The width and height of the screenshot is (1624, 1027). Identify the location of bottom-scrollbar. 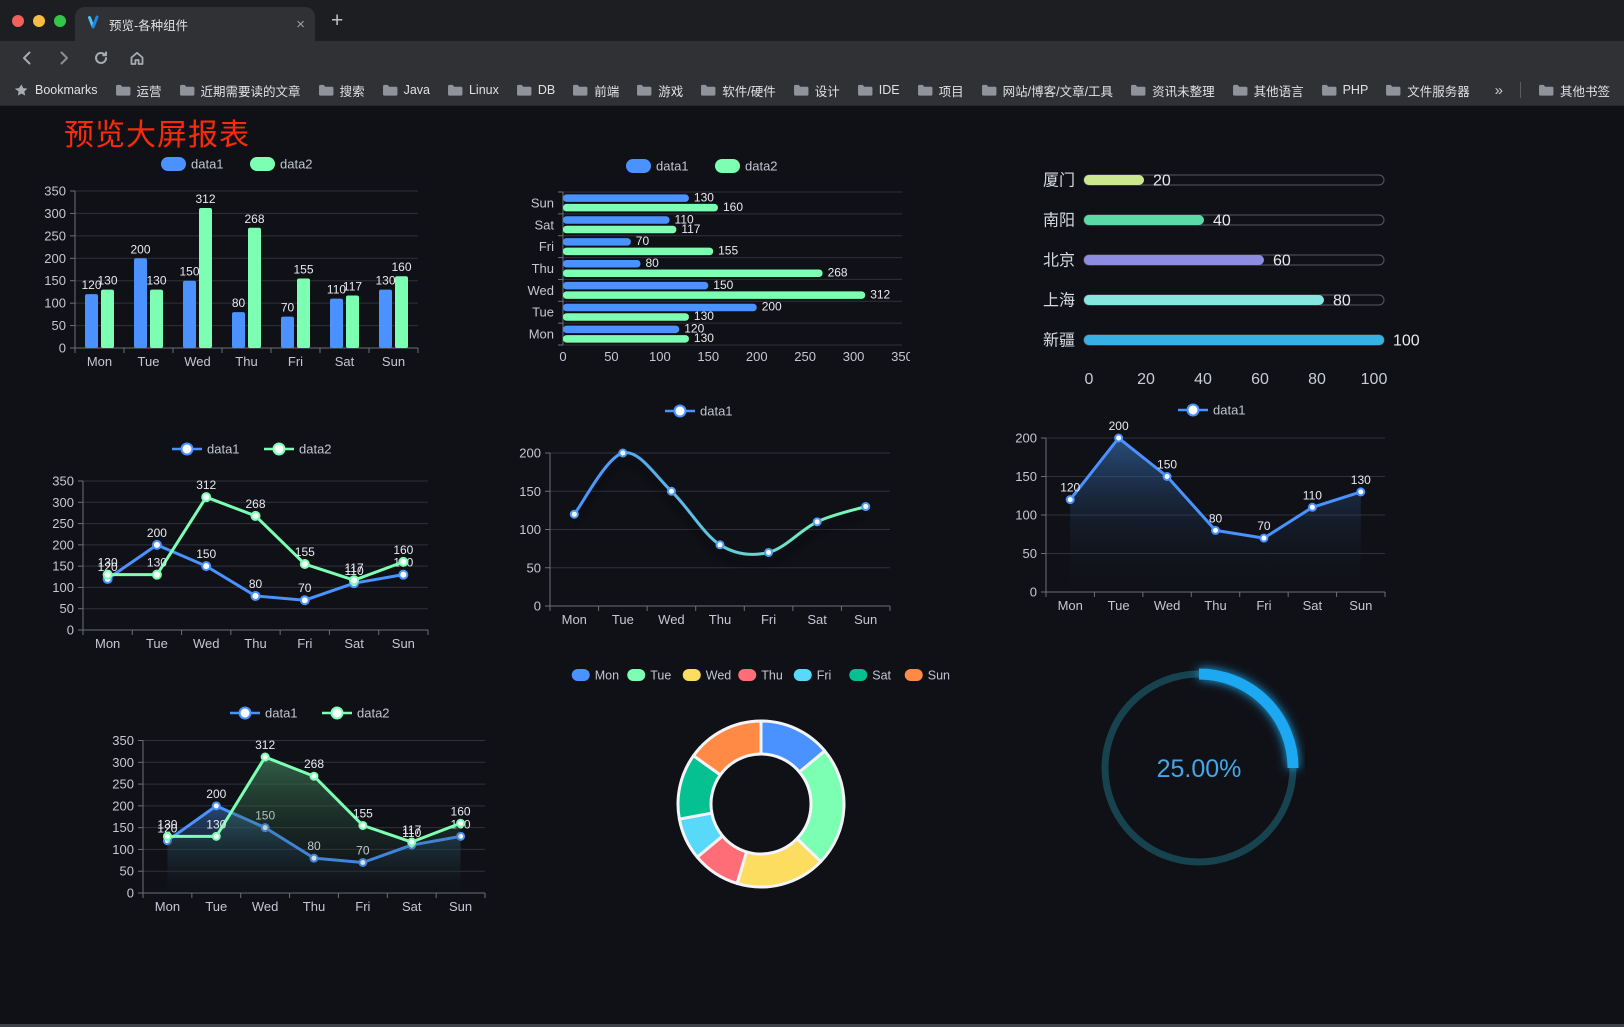
(812, 1025).